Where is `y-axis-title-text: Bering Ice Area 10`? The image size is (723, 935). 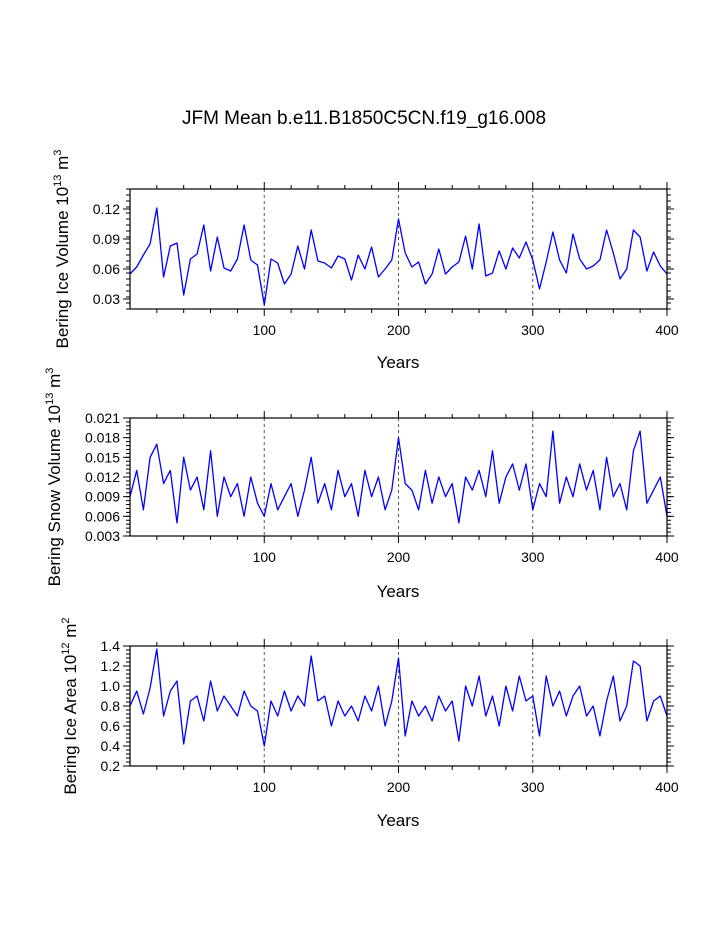 y-axis-title-text: Bering Ice Area 10 is located at coordinates (70, 725).